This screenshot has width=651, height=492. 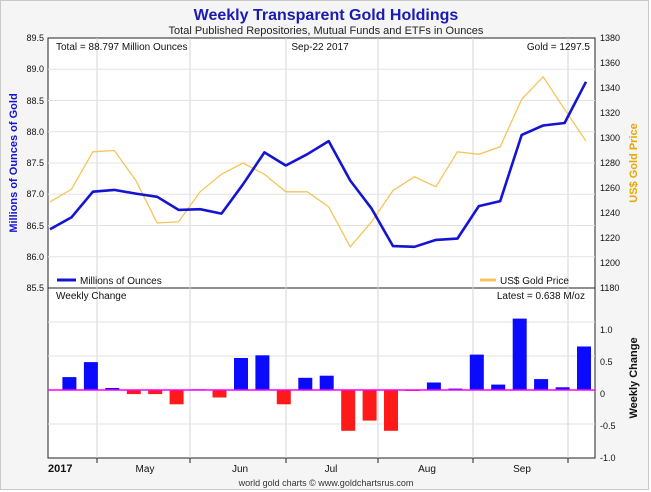 What do you see at coordinates (610, 63) in the screenshot?
I see `right-tick-label: 1360` at bounding box center [610, 63].